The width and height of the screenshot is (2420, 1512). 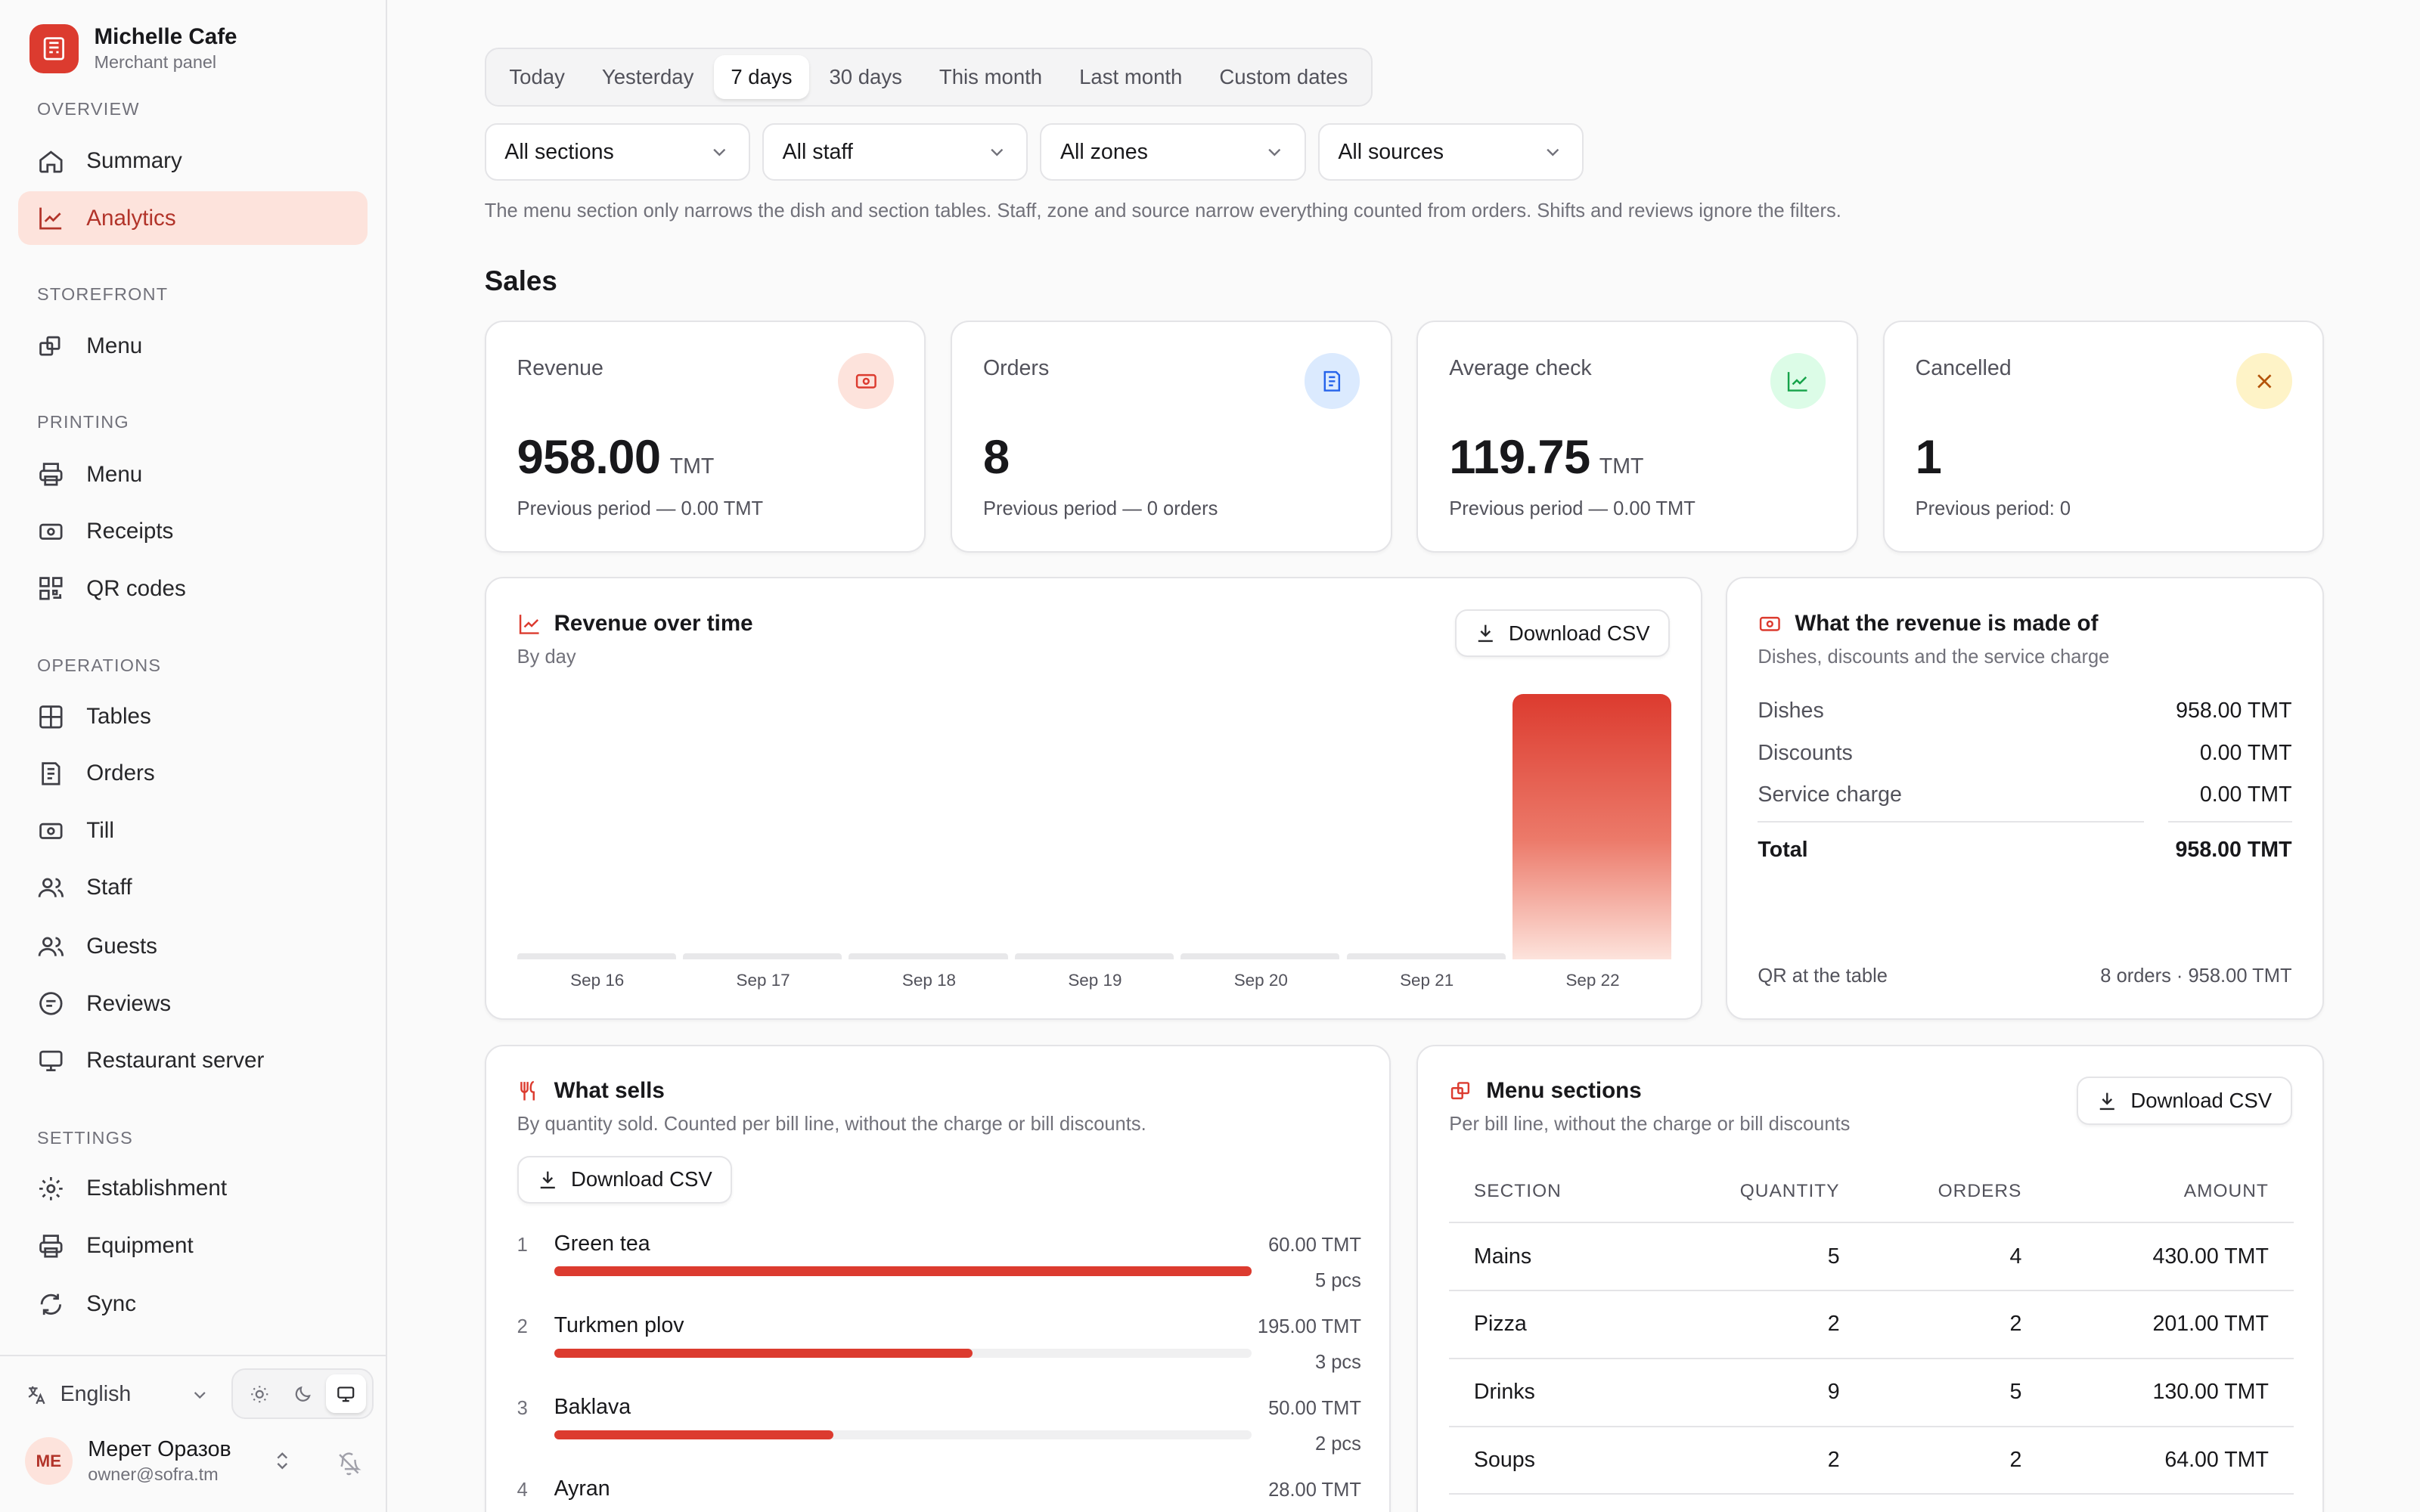 I want to click on column-header: SECTION, so click(x=1517, y=1191).